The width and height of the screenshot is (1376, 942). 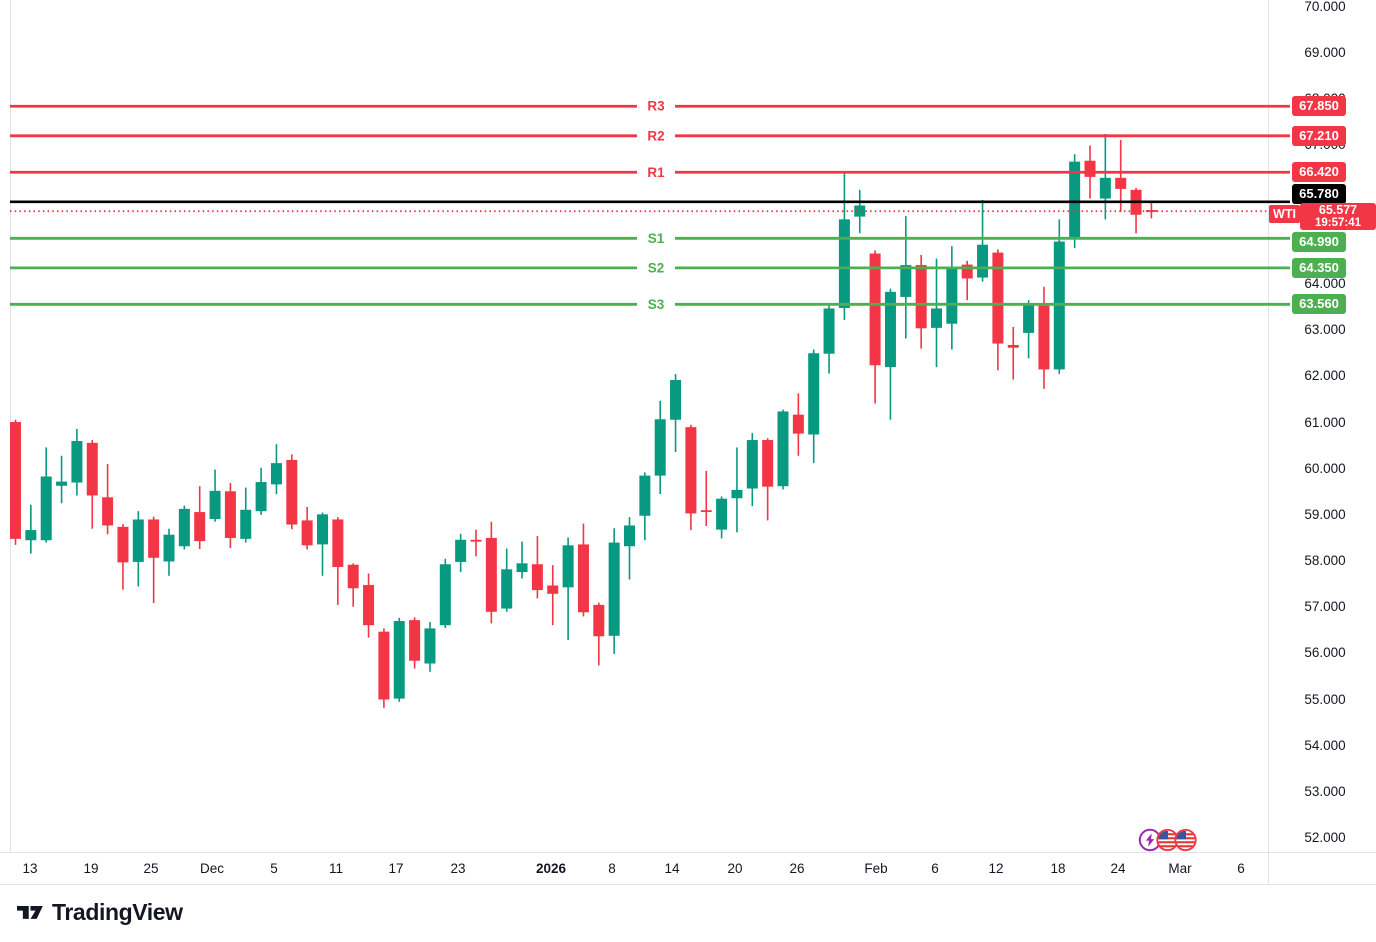 What do you see at coordinates (1118, 868) in the screenshot?
I see `time-tick-24: 24` at bounding box center [1118, 868].